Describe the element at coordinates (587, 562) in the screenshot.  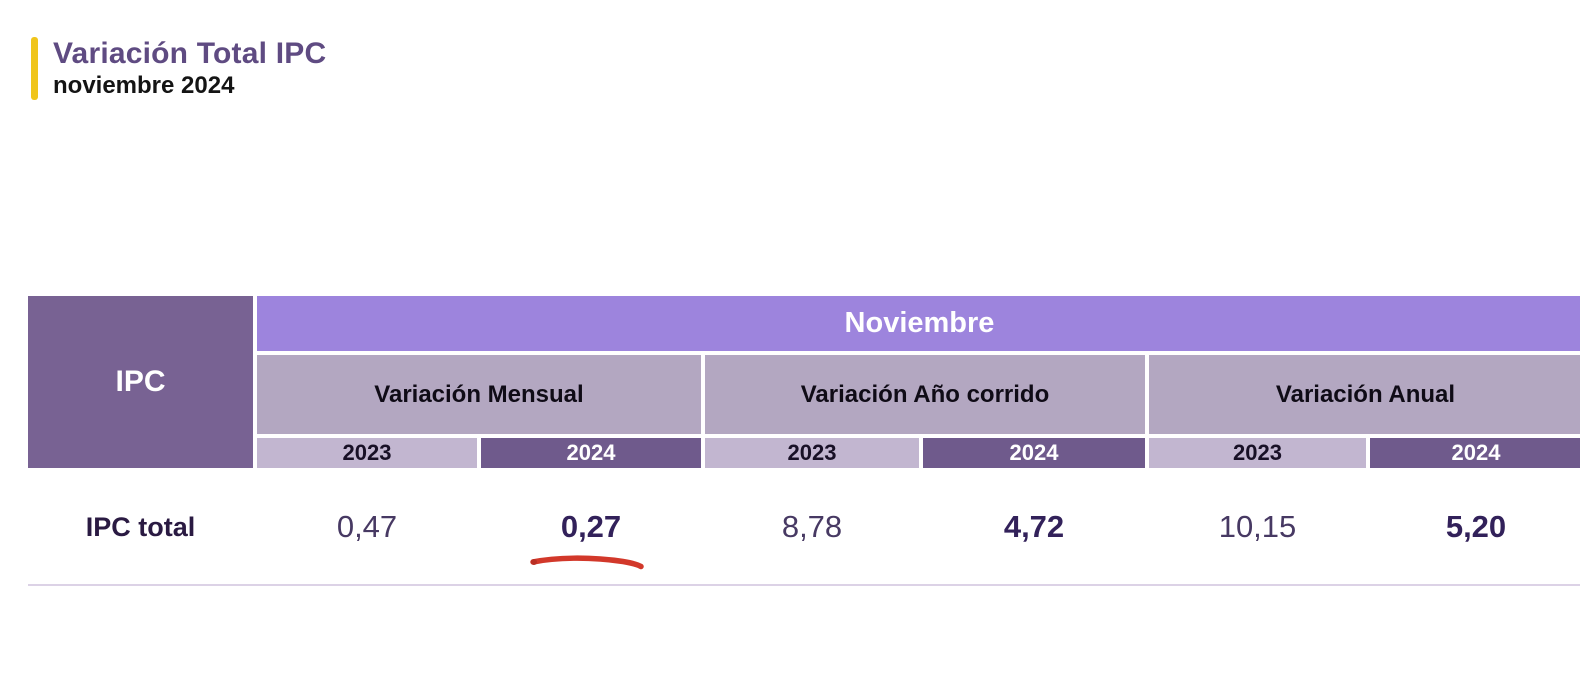
I see `red-underline-annotation` at that location.